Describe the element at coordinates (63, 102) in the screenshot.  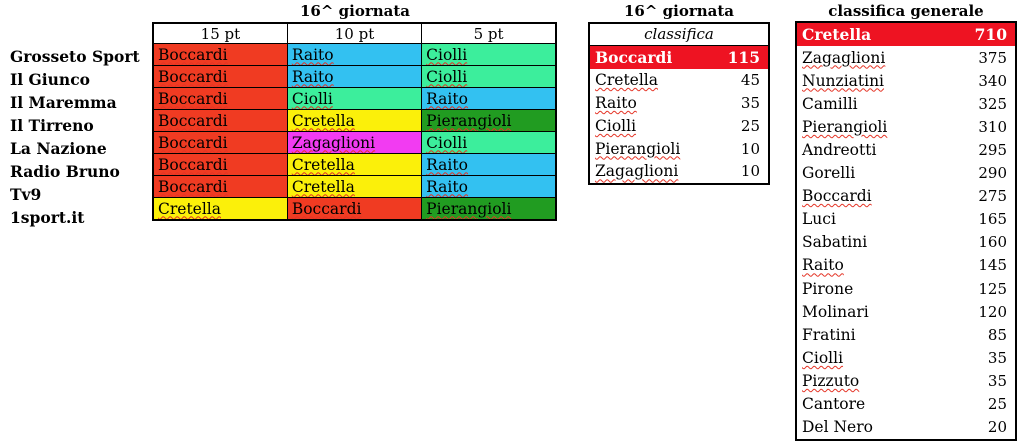
I see `source-label: Il Maremma` at that location.